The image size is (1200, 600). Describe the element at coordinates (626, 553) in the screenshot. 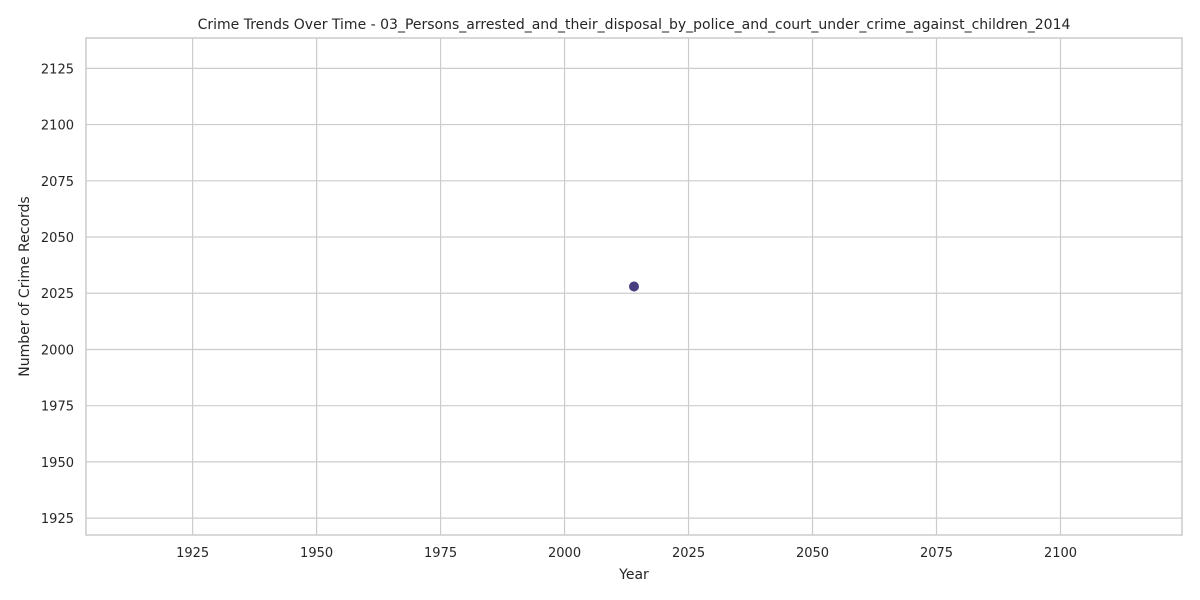

I see `x-axis-ticks: 1925 1950 1975 2000 2025 2050 2075 2100` at that location.